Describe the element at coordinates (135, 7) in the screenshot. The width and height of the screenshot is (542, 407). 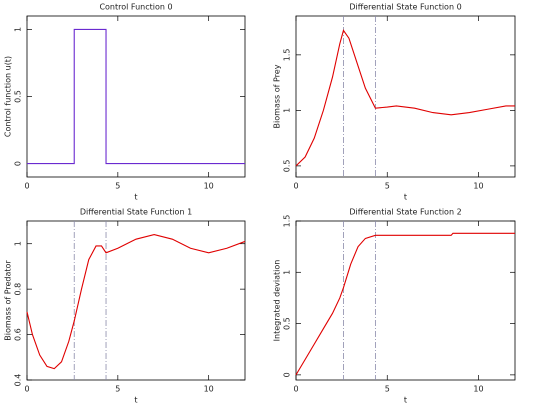
I see `chart-title: Control Function 0` at that location.